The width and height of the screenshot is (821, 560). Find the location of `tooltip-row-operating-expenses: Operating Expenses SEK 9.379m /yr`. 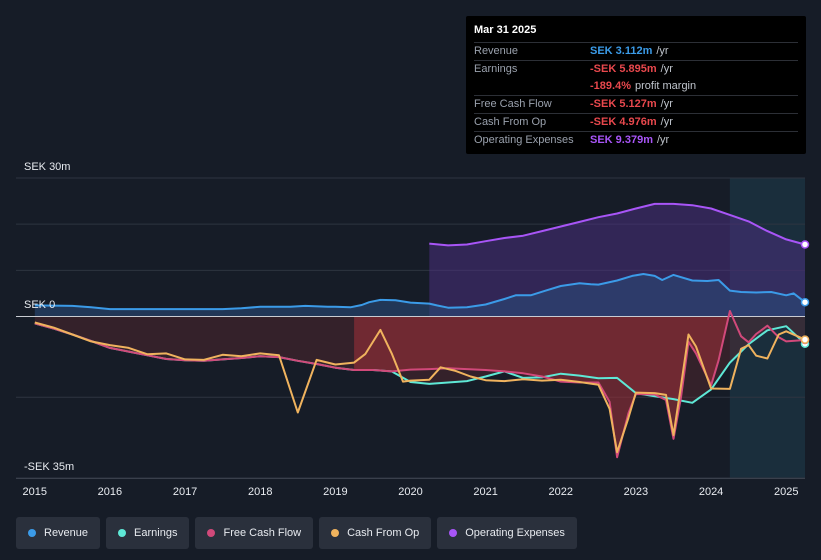

tooltip-row-operating-expenses: Operating Expenses SEK 9.379m /yr is located at coordinates (636, 140).